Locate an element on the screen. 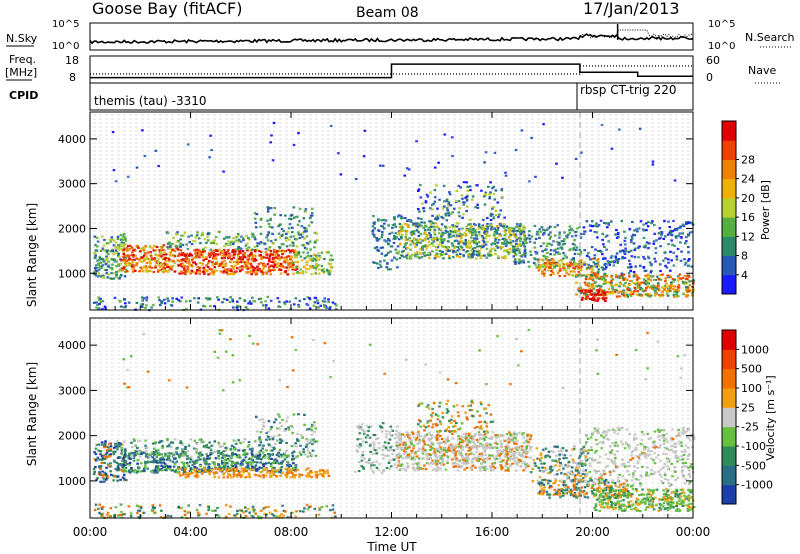  cpid-segment-2: rbsp CT-trig 220 is located at coordinates (628, 90).